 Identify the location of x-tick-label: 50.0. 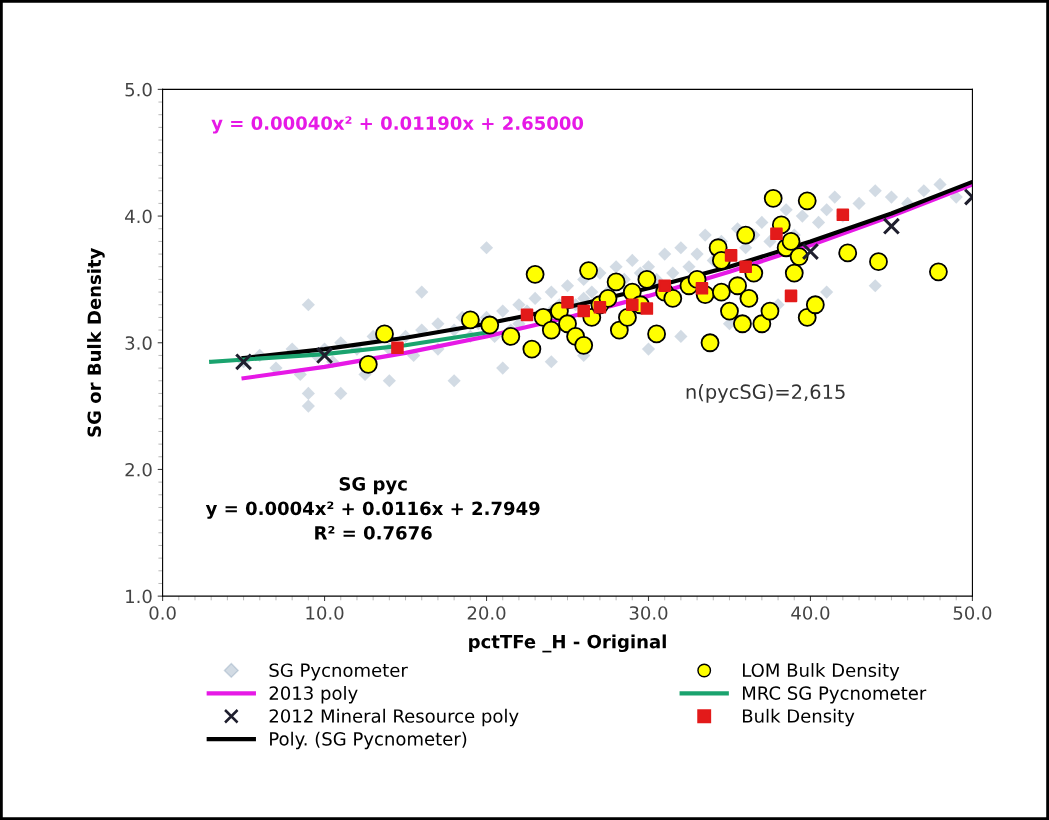
(972, 613).